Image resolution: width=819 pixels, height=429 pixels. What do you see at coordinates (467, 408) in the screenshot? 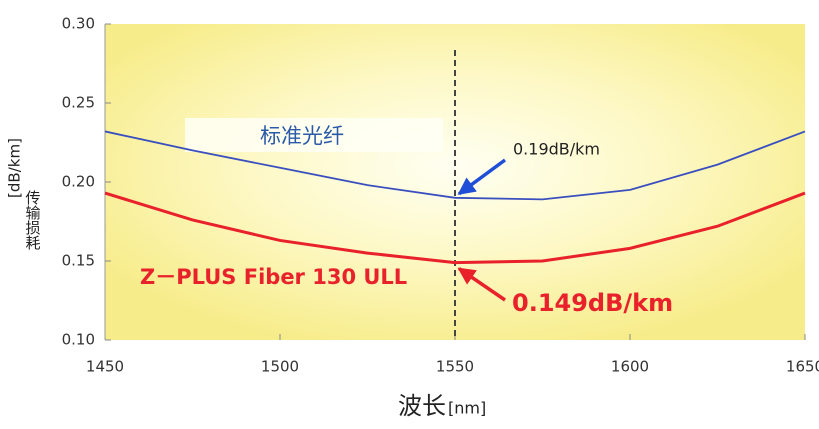
I see `x-axis-unit: [nm]` at bounding box center [467, 408].